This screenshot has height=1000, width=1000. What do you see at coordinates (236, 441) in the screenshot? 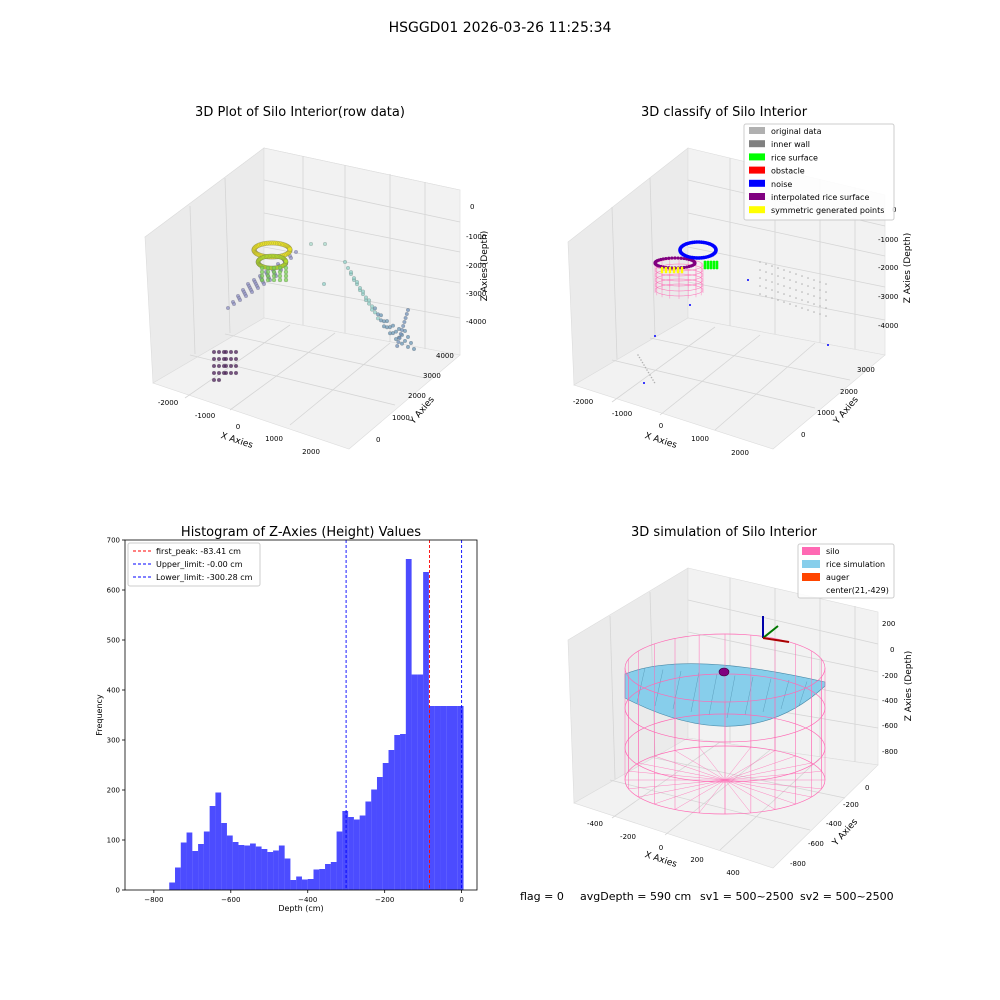
I see `raw-xlabel: X Axies` at bounding box center [236, 441].